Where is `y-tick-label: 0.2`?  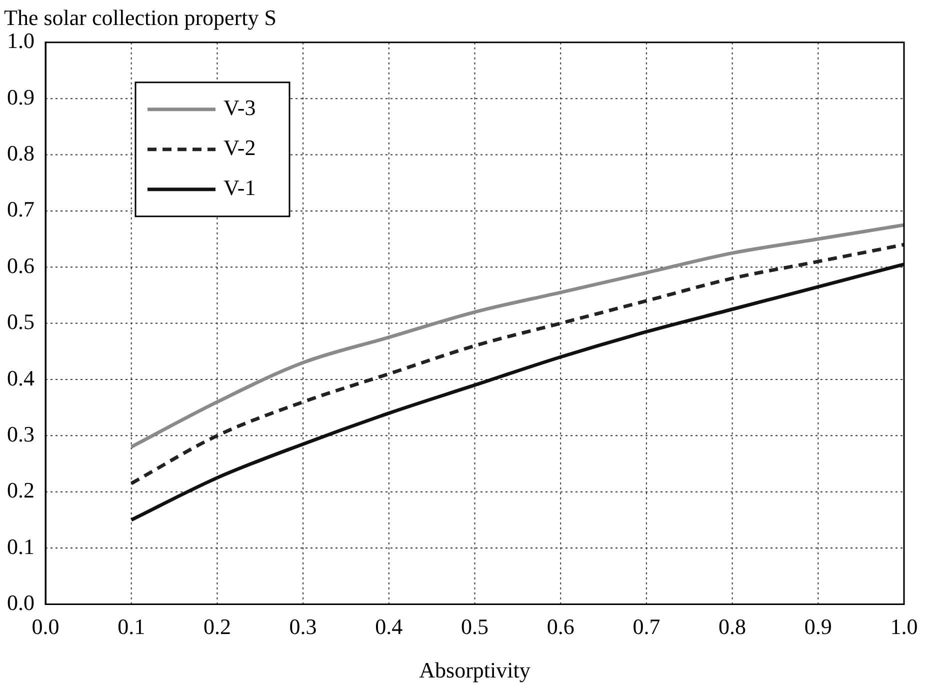
y-tick-label: 0.2 is located at coordinates (20, 490).